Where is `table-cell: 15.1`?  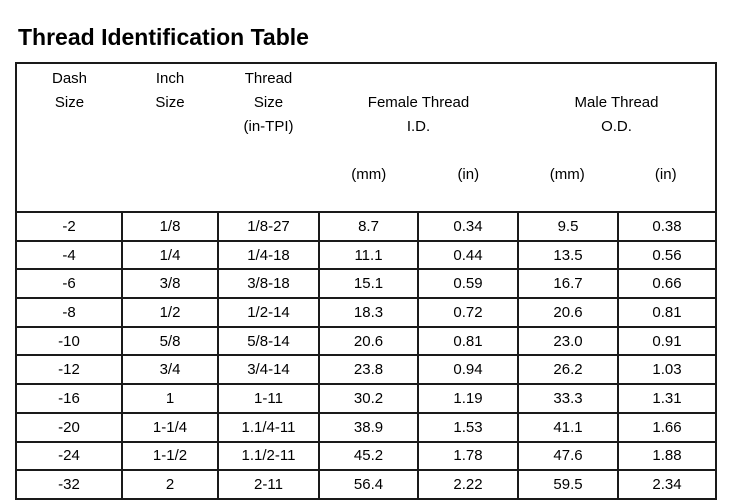
table-cell: 15.1 is located at coordinates (368, 284).